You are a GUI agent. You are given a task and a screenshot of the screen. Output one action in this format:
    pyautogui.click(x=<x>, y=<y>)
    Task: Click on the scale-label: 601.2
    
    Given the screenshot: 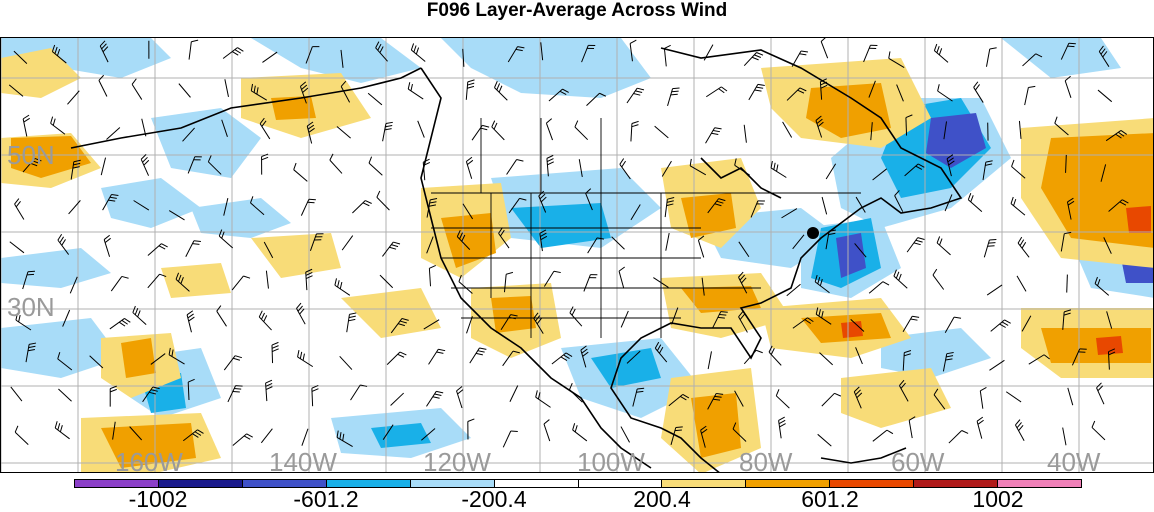 What is the action you would take?
    pyautogui.click(x=830, y=499)
    